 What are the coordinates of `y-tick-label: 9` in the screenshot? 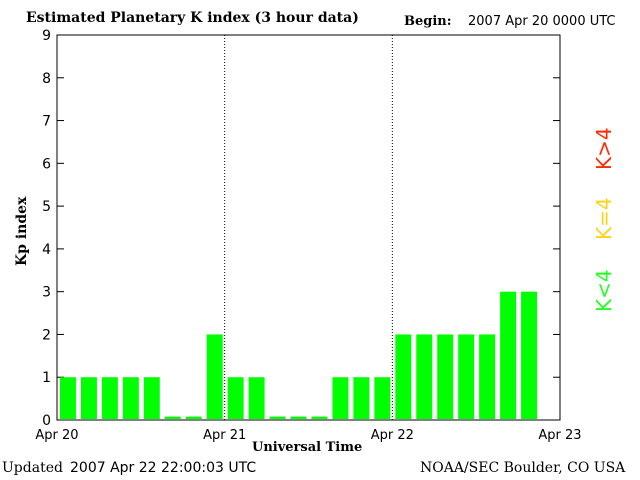 It's located at (46, 36).